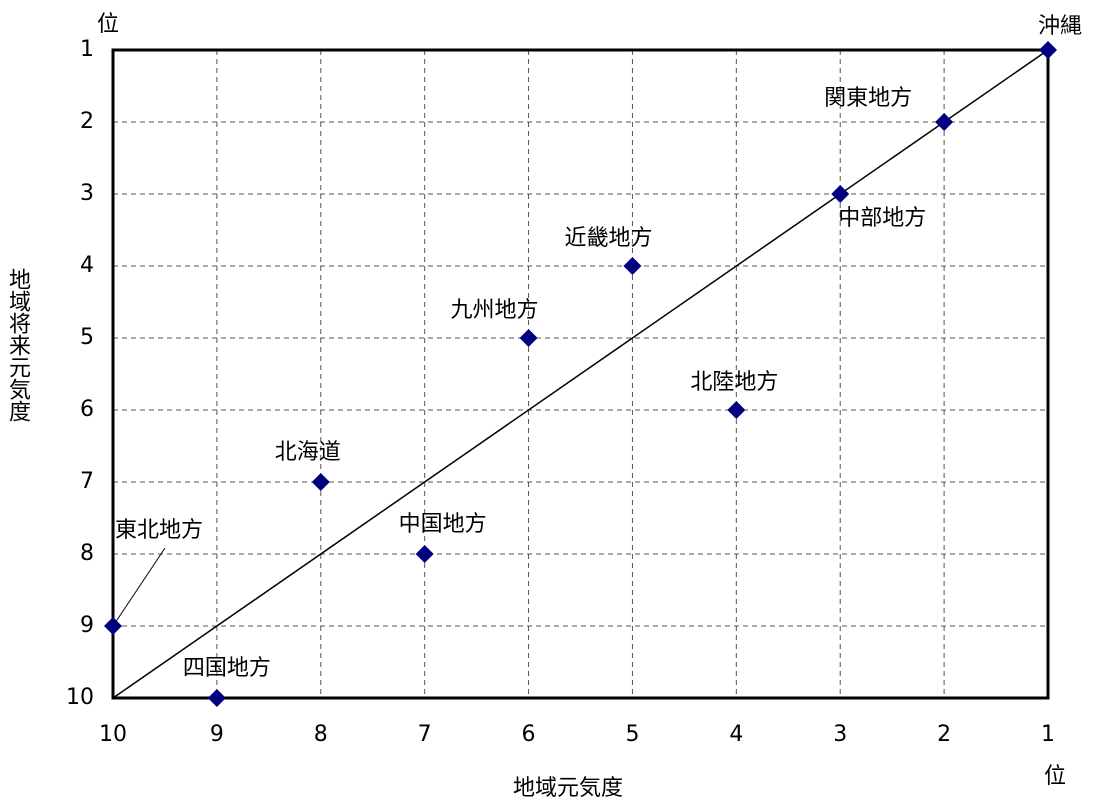  What do you see at coordinates (528, 734) in the screenshot?
I see `x-tick-label: 6` at bounding box center [528, 734].